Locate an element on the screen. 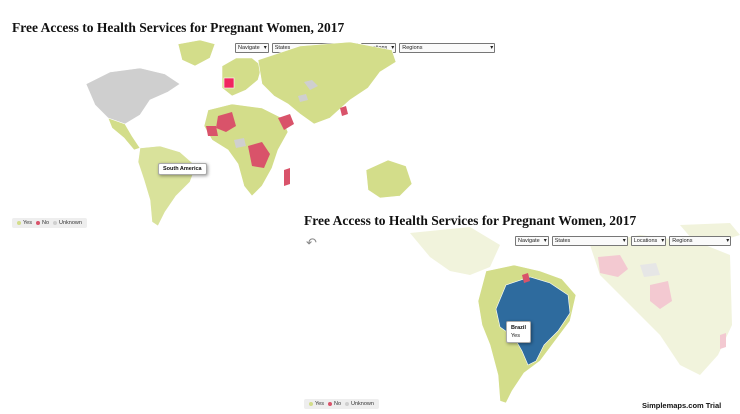 The height and width of the screenshot is (414, 740). guyana-no is located at coordinates (526, 278).